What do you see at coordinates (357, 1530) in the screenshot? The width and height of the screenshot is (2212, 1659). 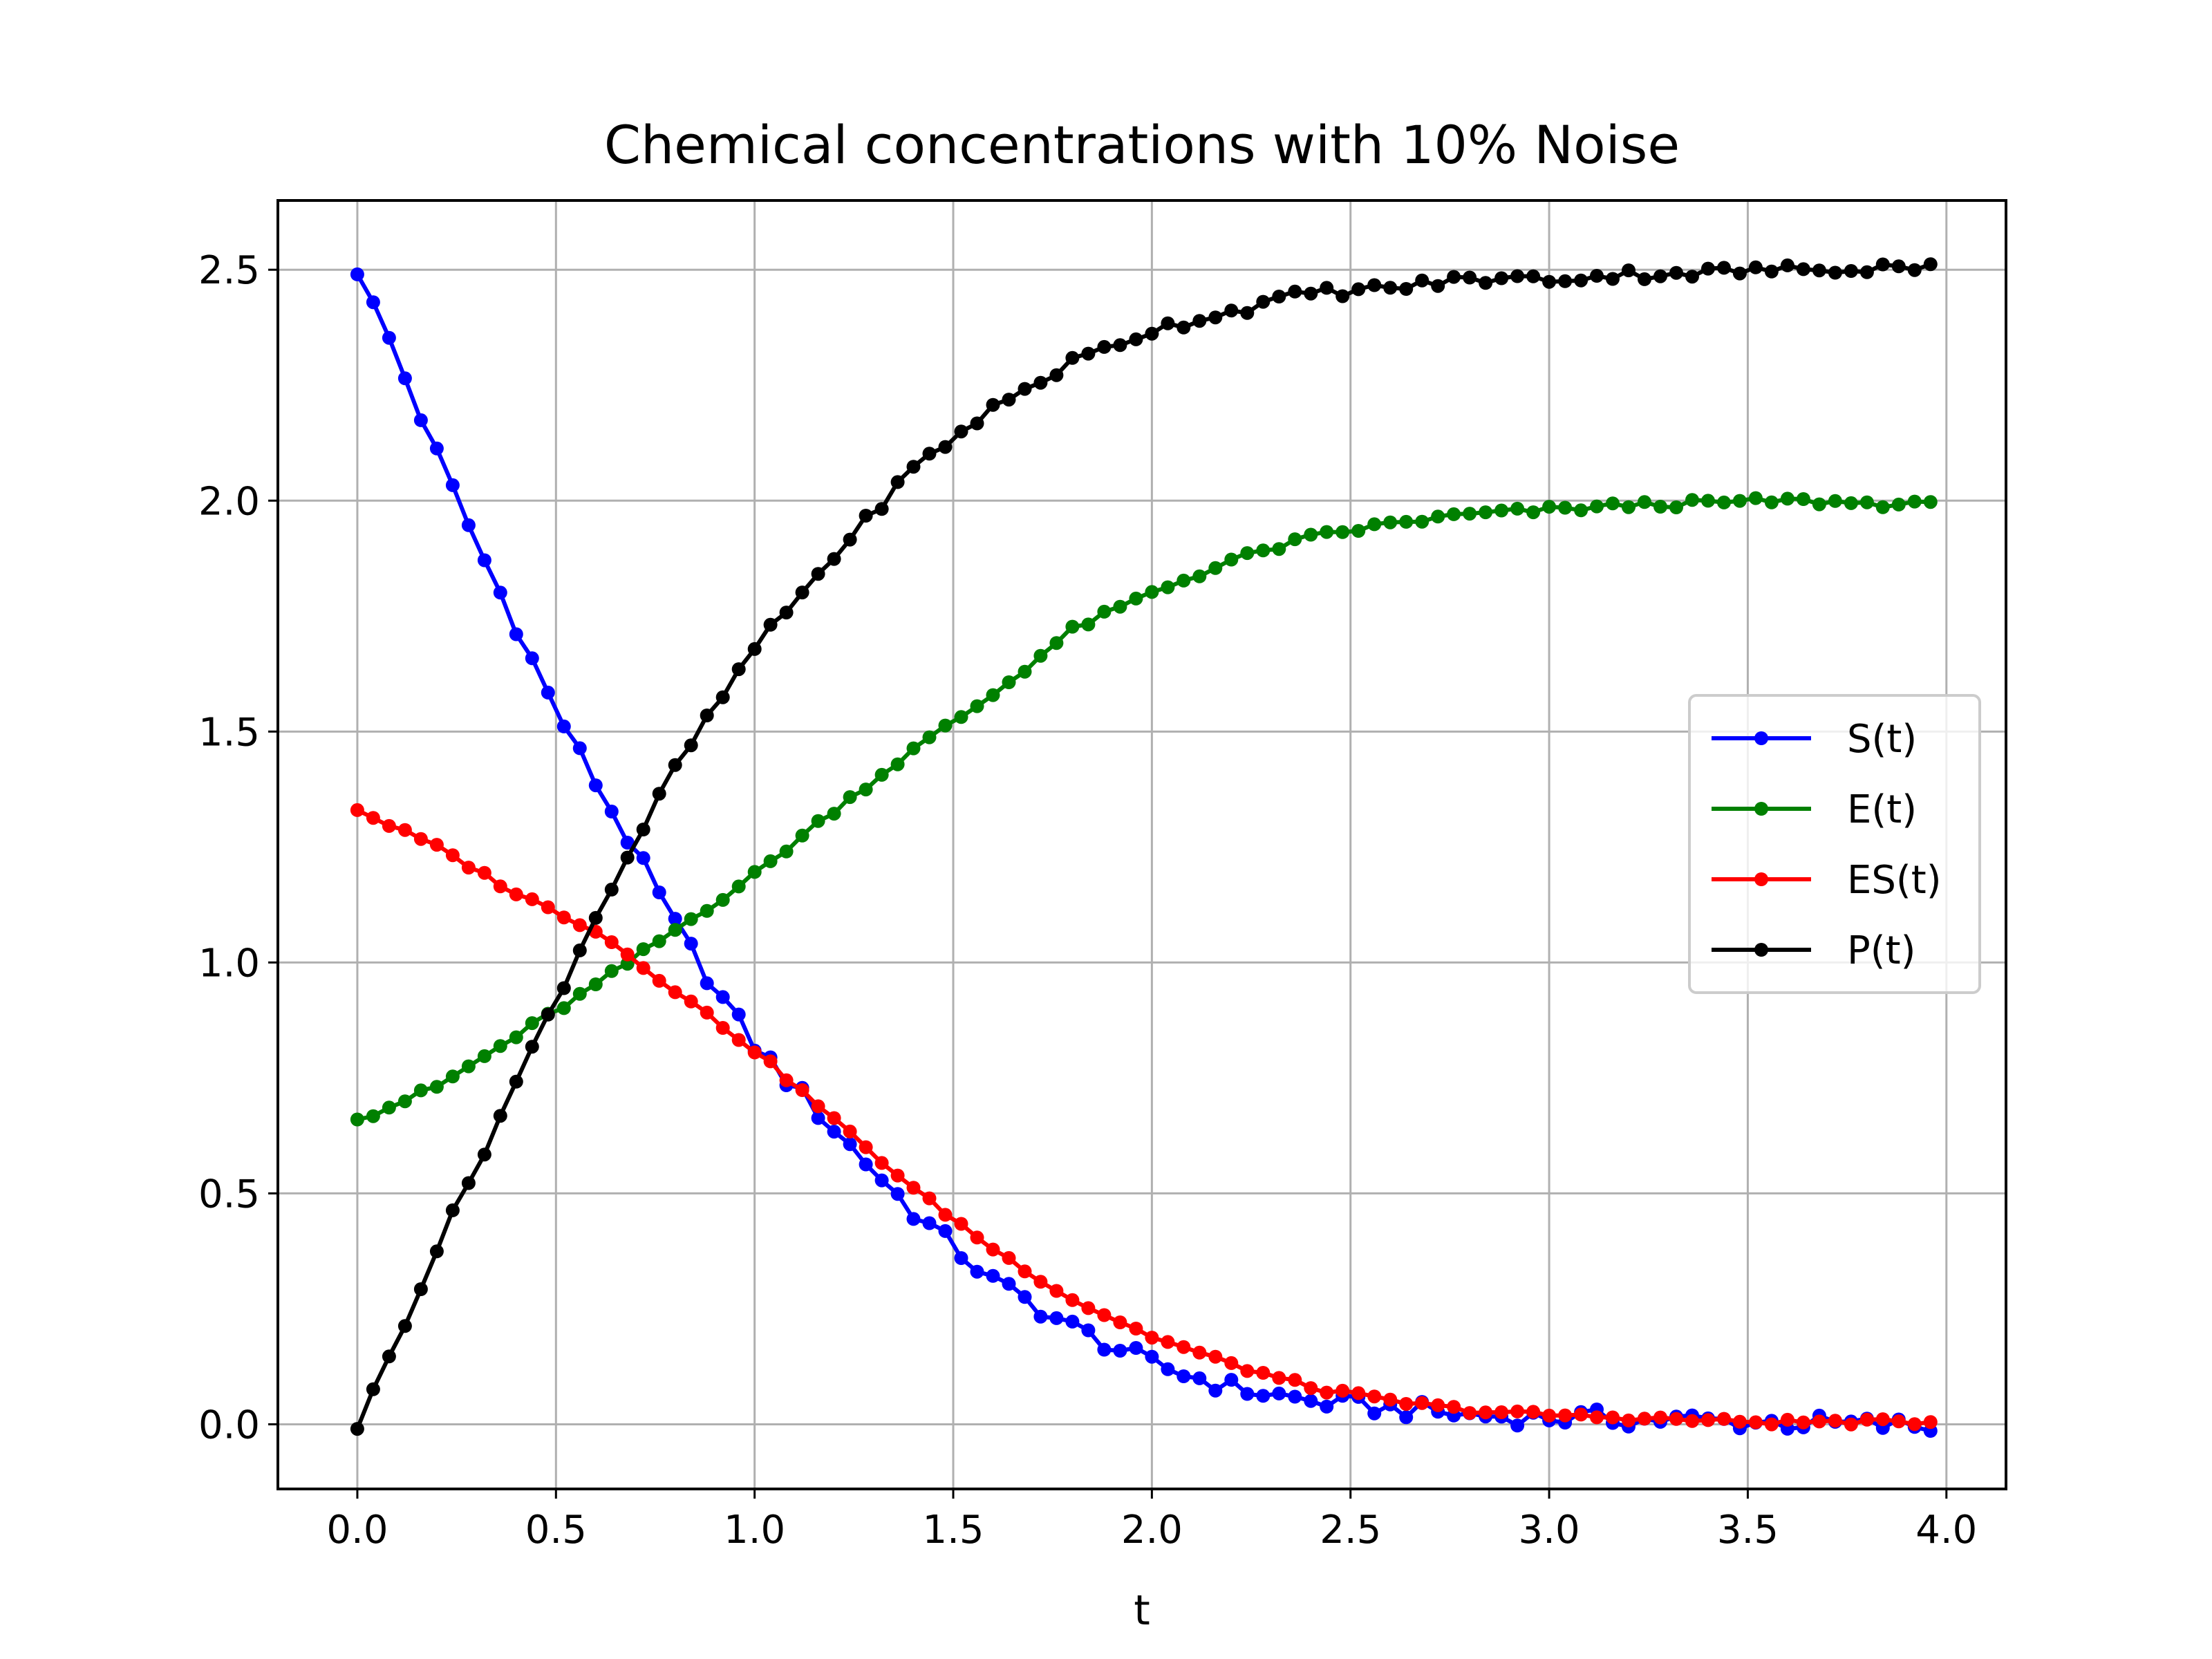 I see `x-tick-label: 0.0` at bounding box center [357, 1530].